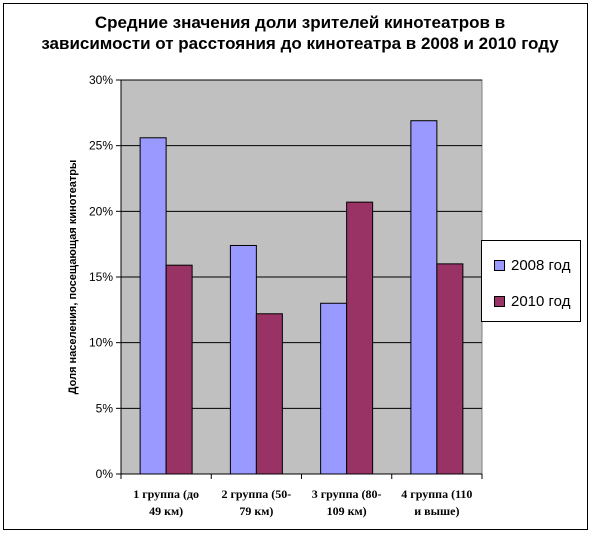  I want to click on bar-2010-год-4, so click(450, 369).